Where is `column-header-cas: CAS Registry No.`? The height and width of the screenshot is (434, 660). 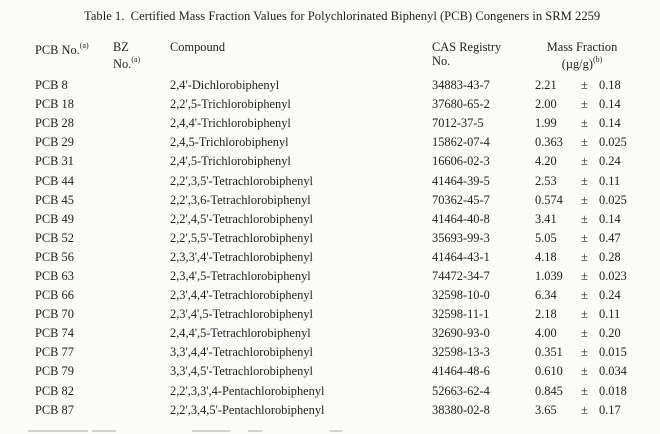 column-header-cas: CAS Registry No. is located at coordinates (466, 54).